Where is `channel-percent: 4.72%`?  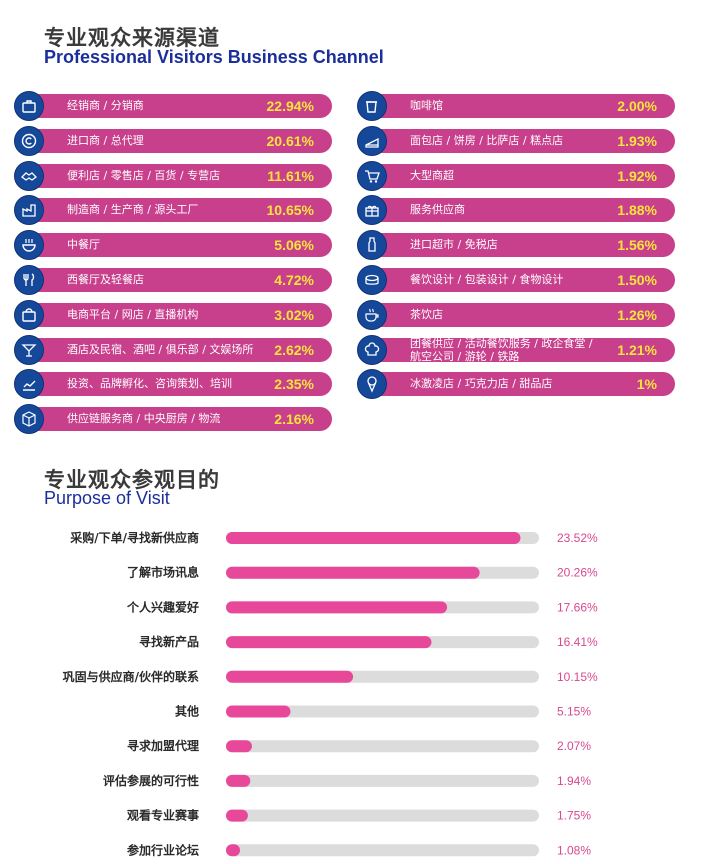
channel-percent: 4.72% is located at coordinates (294, 279).